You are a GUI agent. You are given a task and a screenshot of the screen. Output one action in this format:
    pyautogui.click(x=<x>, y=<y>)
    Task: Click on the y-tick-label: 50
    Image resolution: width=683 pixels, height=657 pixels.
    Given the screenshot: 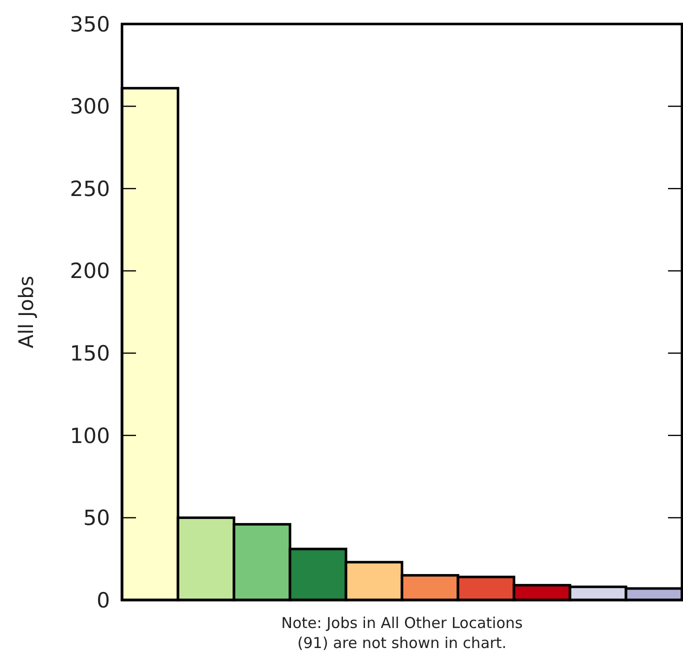 What is the action you would take?
    pyautogui.click(x=96, y=518)
    